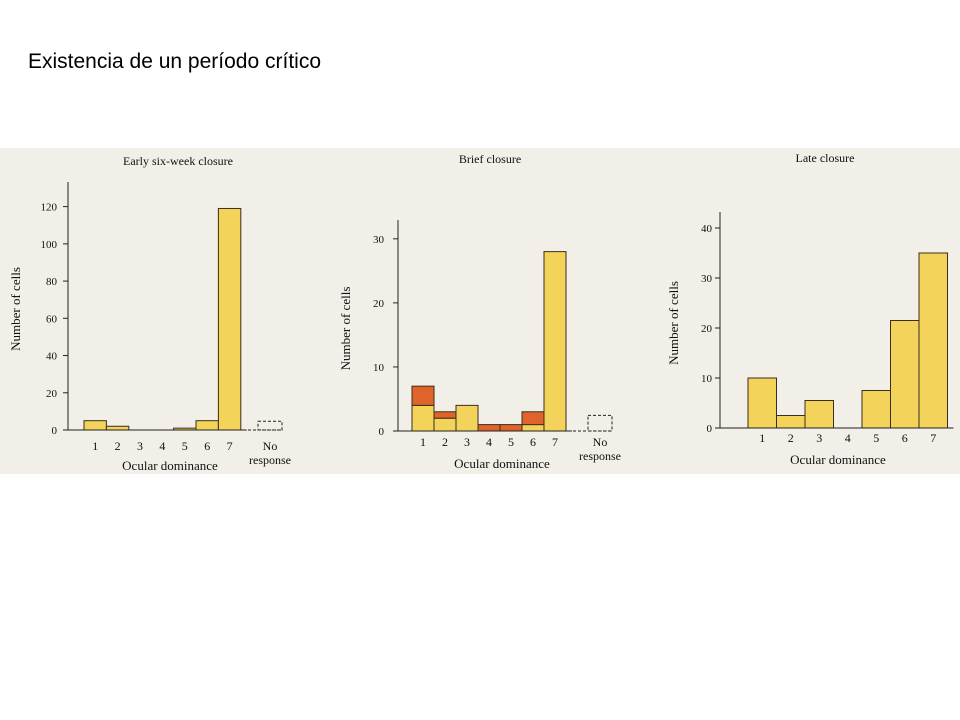  Describe the element at coordinates (825, 158) in the screenshot. I see `chart-title: Late closure` at that location.